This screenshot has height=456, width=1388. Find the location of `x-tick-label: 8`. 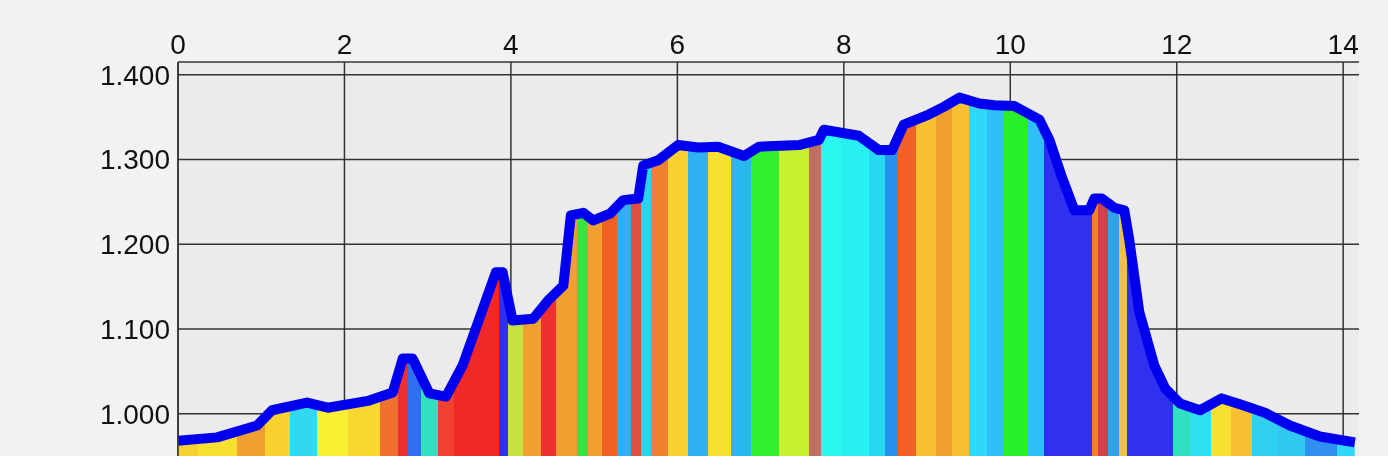

x-tick-label: 8 is located at coordinates (844, 44).